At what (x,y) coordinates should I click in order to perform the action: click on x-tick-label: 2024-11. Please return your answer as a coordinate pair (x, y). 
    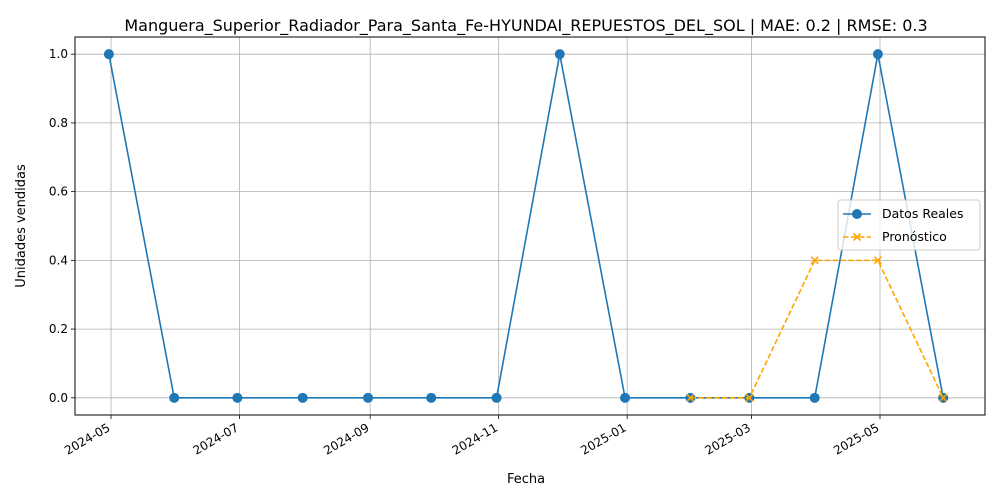
    Looking at the image, I should click on (475, 438).